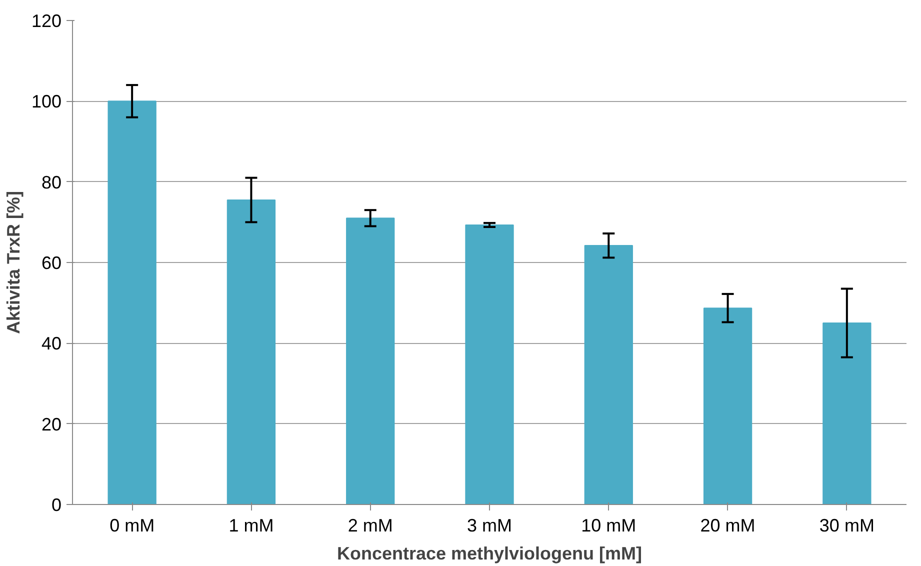  I want to click on x-axis-title: Koncentrace methylviologenu [mM], so click(489, 554).